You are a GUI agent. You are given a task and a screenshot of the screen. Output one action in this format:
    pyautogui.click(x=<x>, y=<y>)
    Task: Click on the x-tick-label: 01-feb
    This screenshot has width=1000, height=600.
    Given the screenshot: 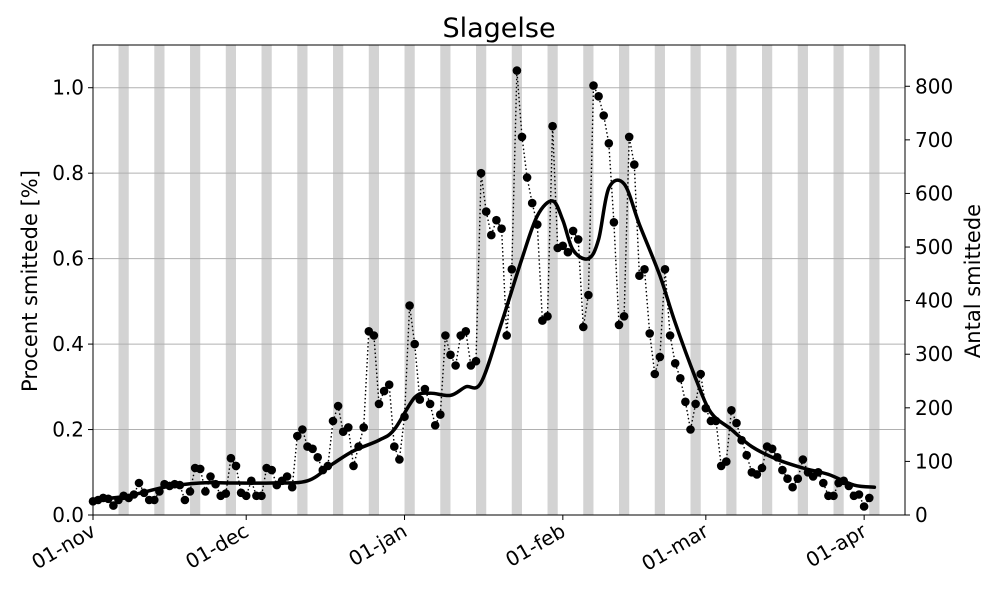 What is the action you would take?
    pyautogui.click(x=535, y=545)
    